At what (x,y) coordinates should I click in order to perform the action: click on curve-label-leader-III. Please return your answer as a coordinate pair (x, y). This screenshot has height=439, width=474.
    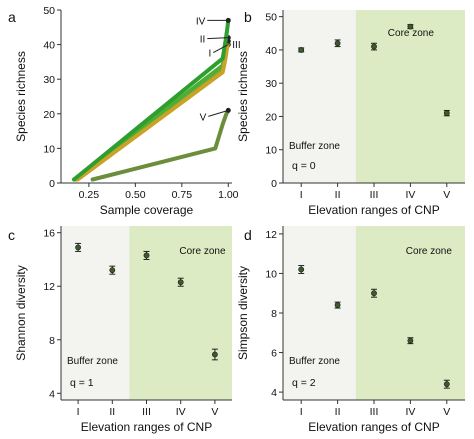
    Looking at the image, I should click on (228, 42).